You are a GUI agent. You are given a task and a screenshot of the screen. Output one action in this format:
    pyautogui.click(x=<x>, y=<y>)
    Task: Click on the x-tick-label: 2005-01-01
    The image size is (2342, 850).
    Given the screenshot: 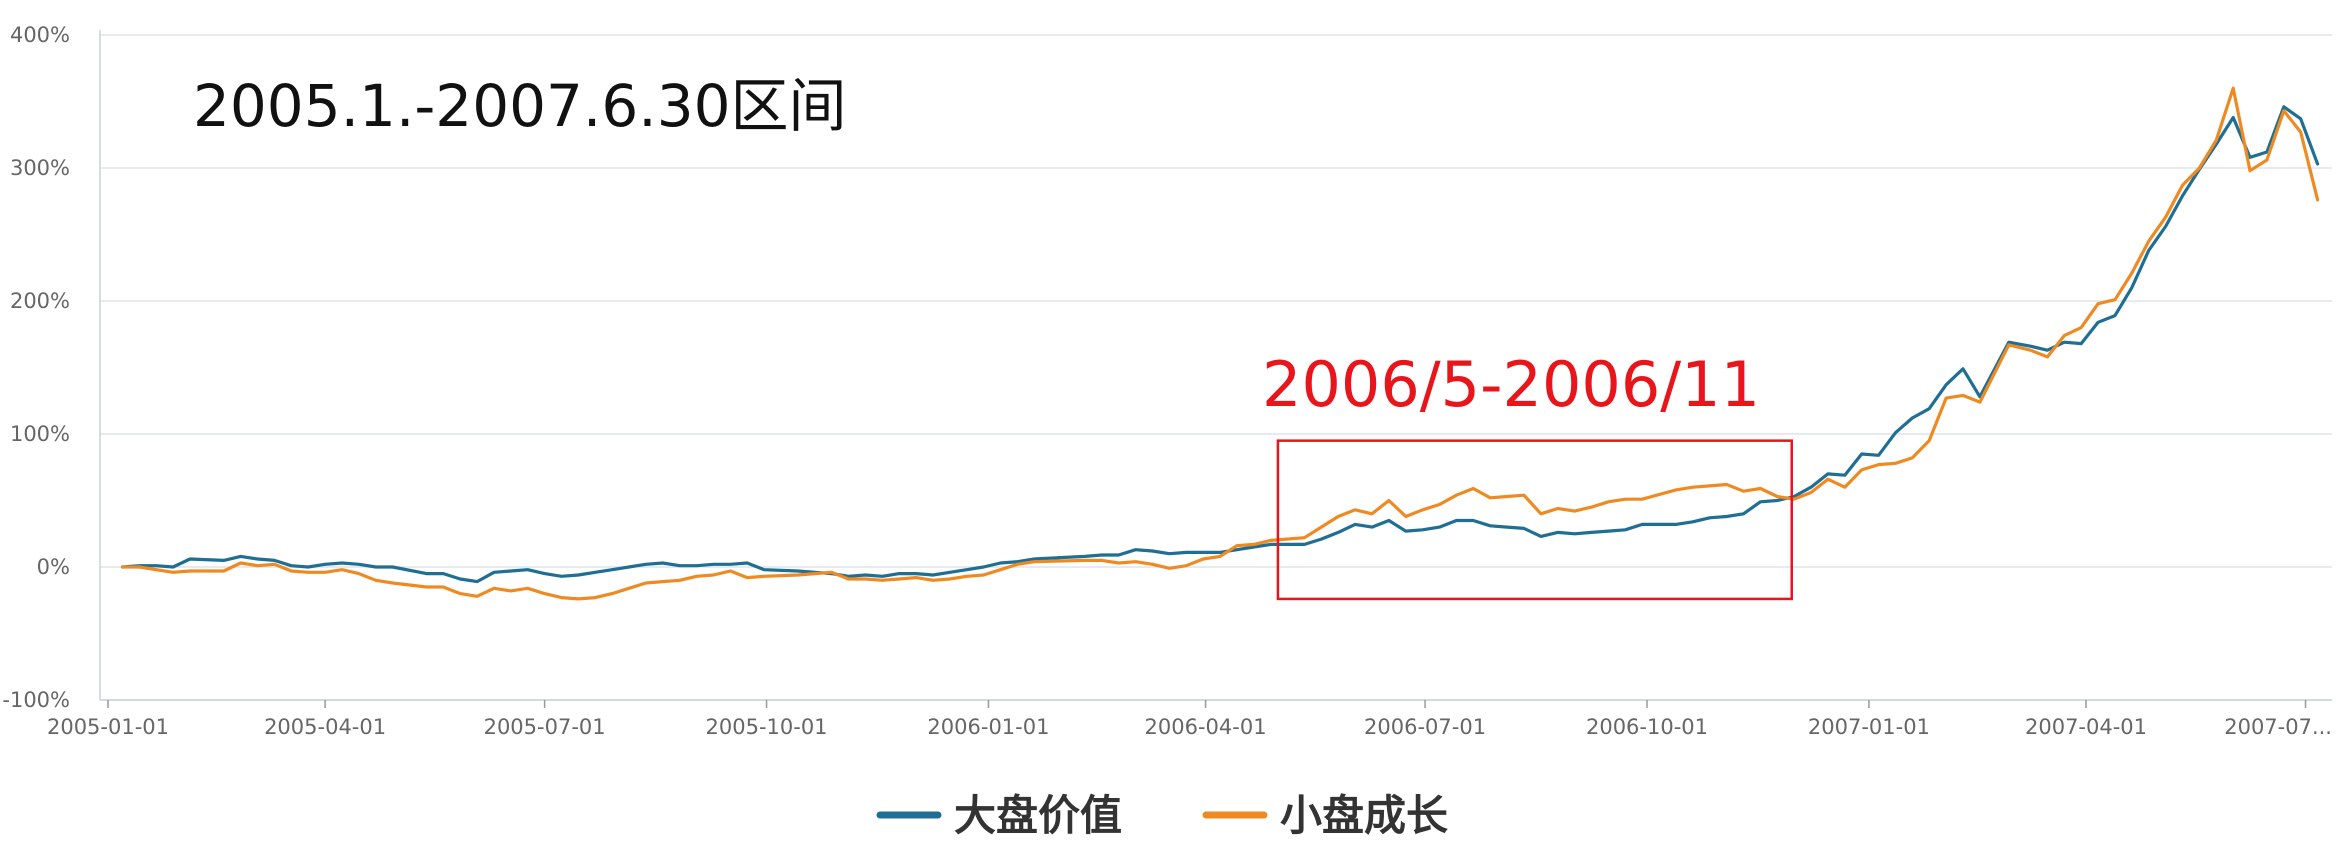 What is the action you would take?
    pyautogui.click(x=108, y=727)
    